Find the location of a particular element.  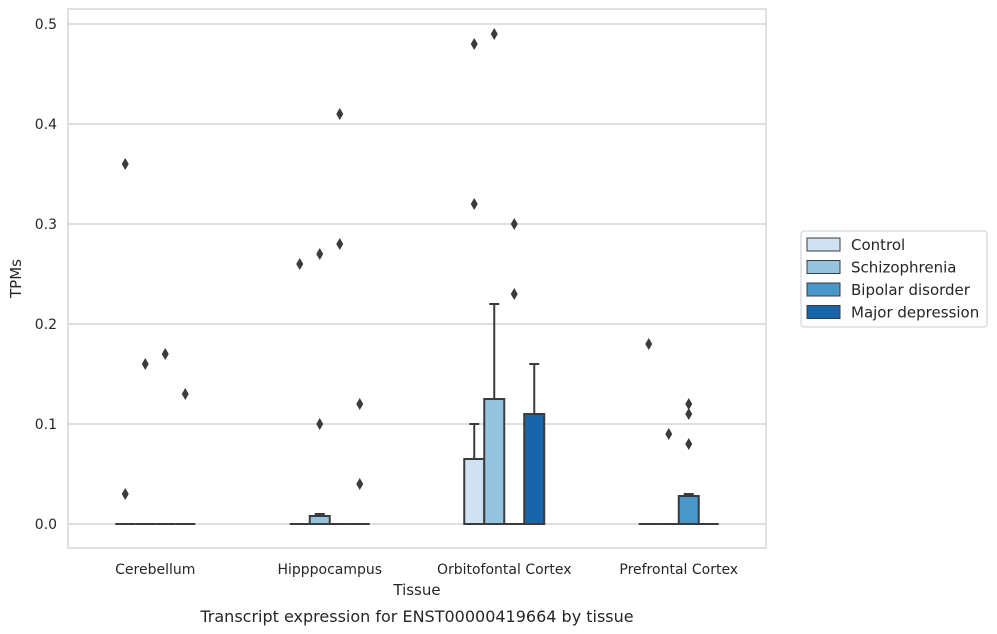

y-axis-label: TPMs is located at coordinates (16, 279).